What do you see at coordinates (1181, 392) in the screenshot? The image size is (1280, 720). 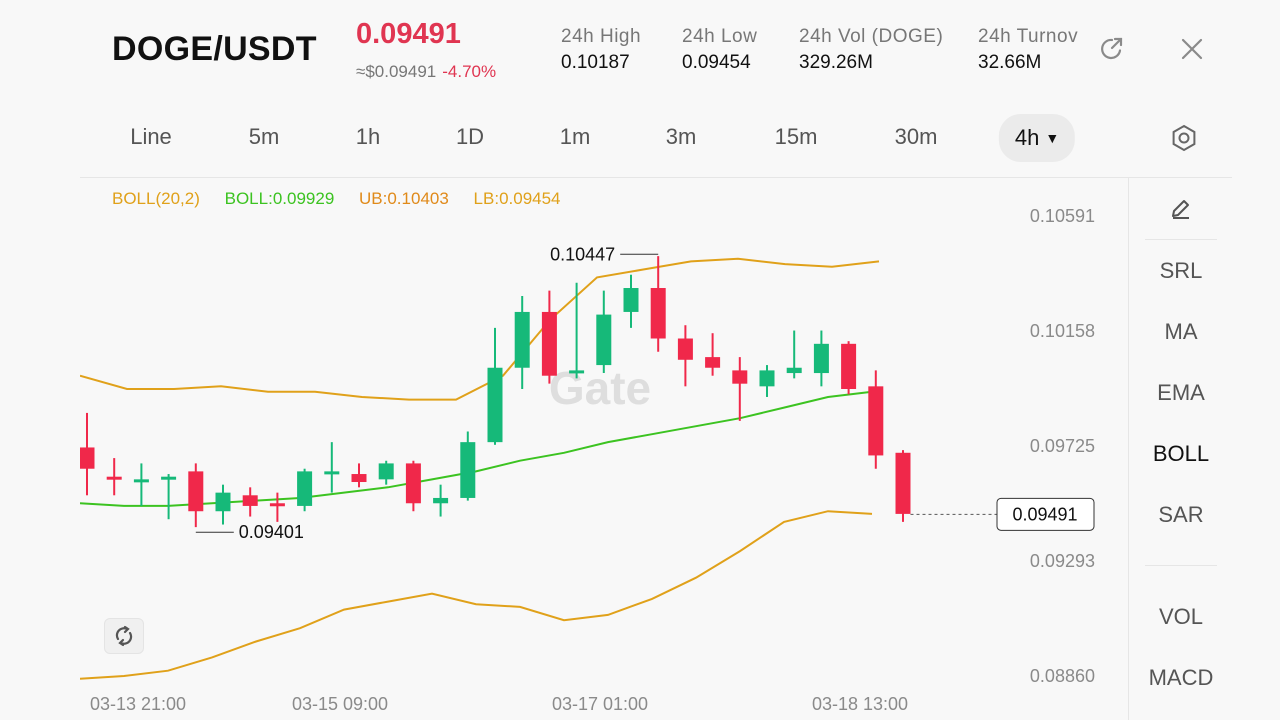 I see `indicator-ema: EMA` at bounding box center [1181, 392].